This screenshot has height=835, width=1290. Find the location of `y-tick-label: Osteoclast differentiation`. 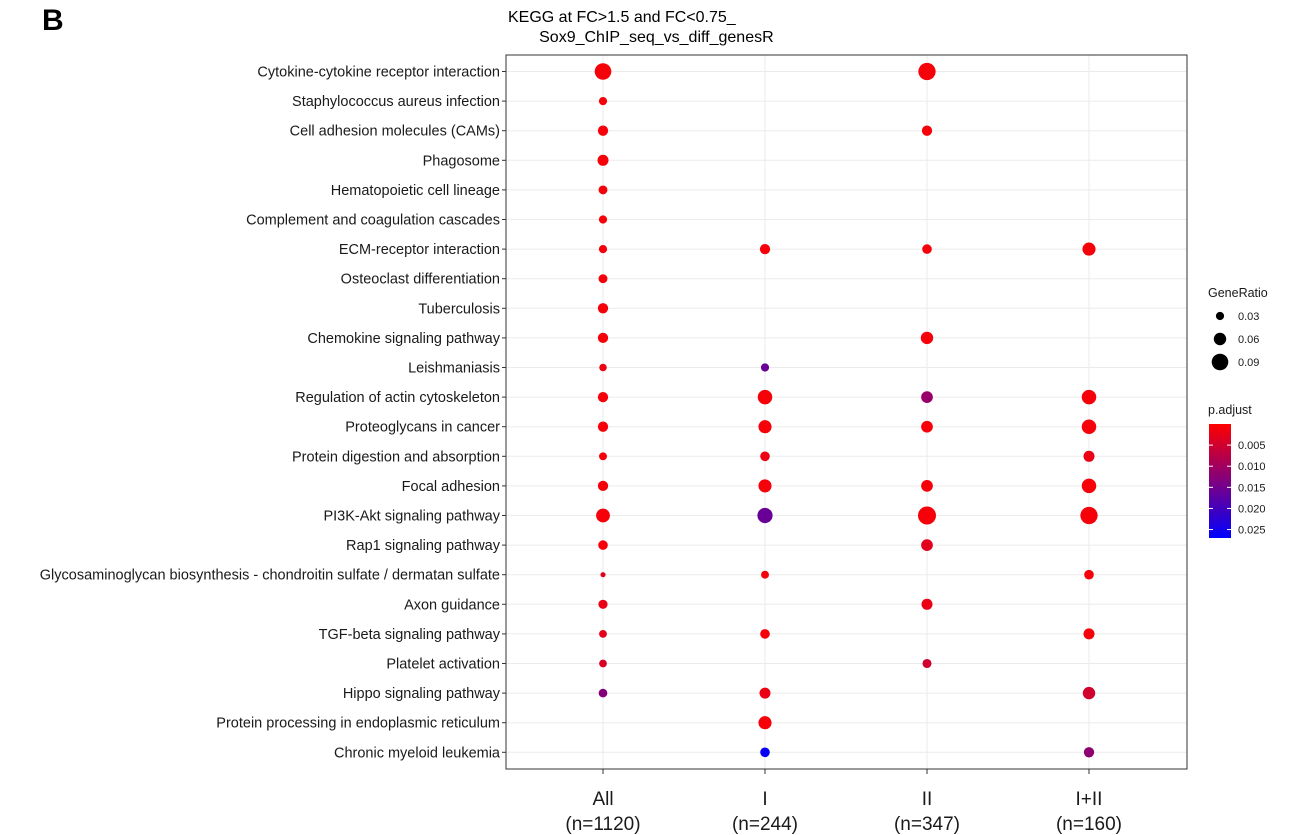

y-tick-label: Osteoclast differentiation is located at coordinates (420, 280).